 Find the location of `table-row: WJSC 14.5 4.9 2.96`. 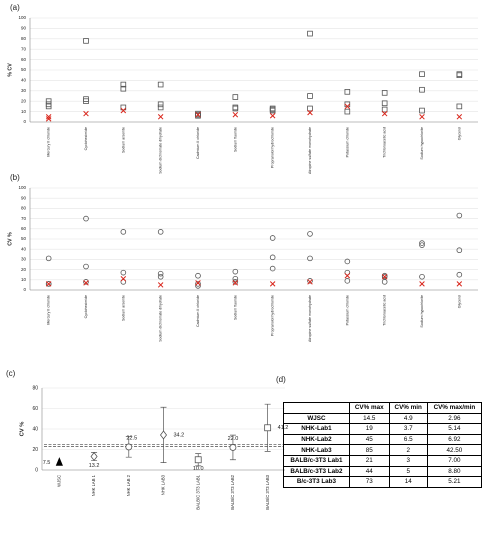

table-row: WJSC 14.5 4.9 2.96 is located at coordinates (383, 418).